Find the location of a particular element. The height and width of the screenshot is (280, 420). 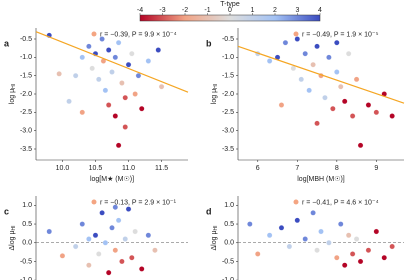

x-tick-label: 6 is located at coordinates (258, 168).